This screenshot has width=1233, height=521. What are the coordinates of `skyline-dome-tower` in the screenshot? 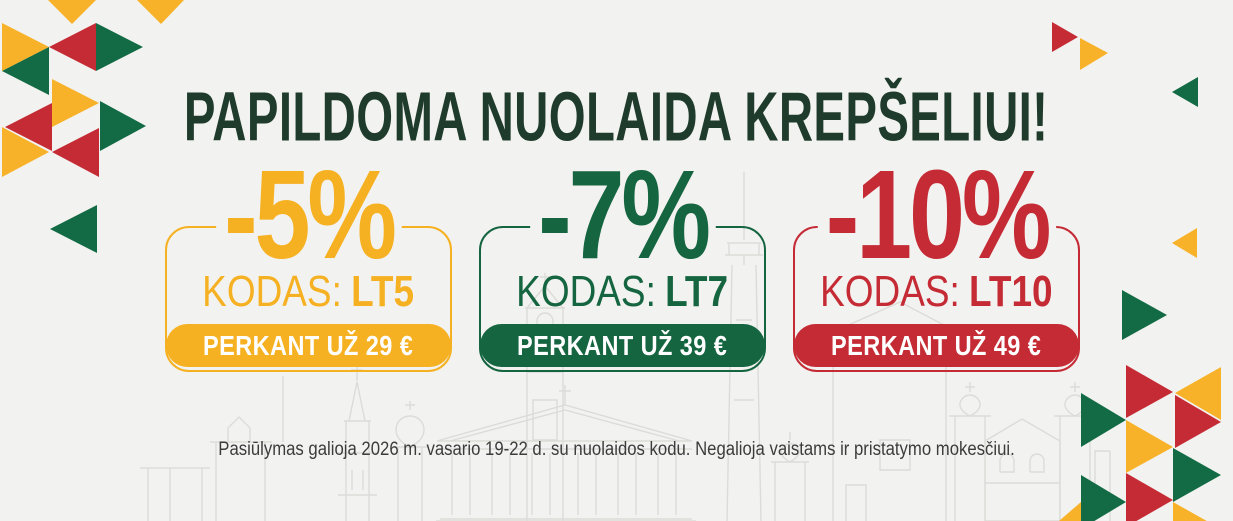 It's located at (410, 461).